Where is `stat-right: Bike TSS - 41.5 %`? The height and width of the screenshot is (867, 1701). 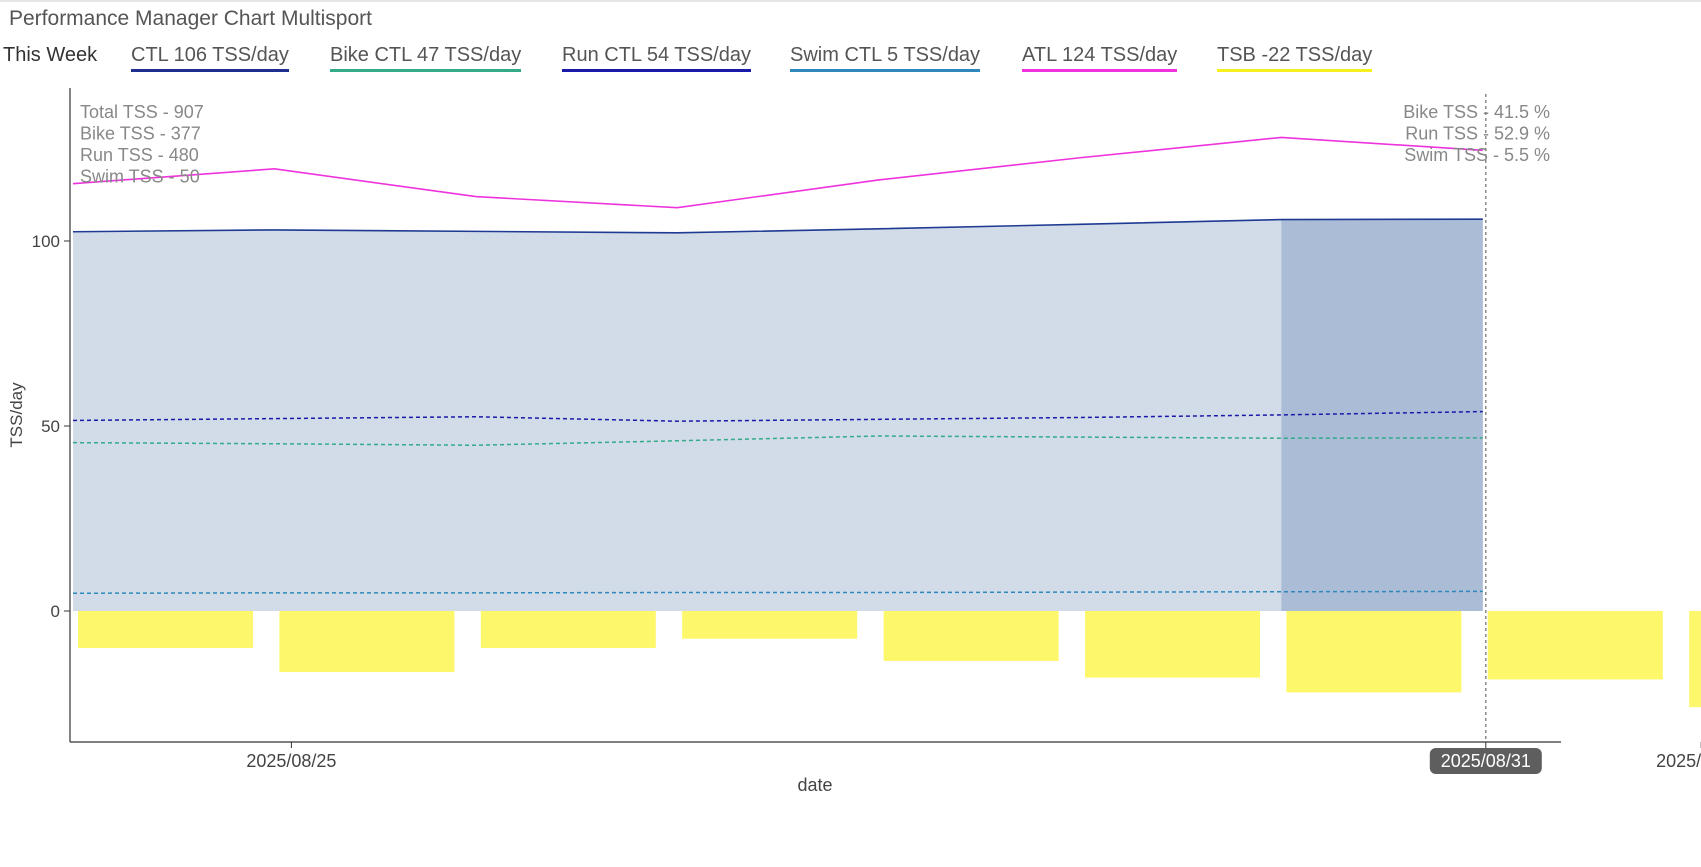
stat-right: Bike TSS - 41.5 % is located at coordinates (1476, 112).